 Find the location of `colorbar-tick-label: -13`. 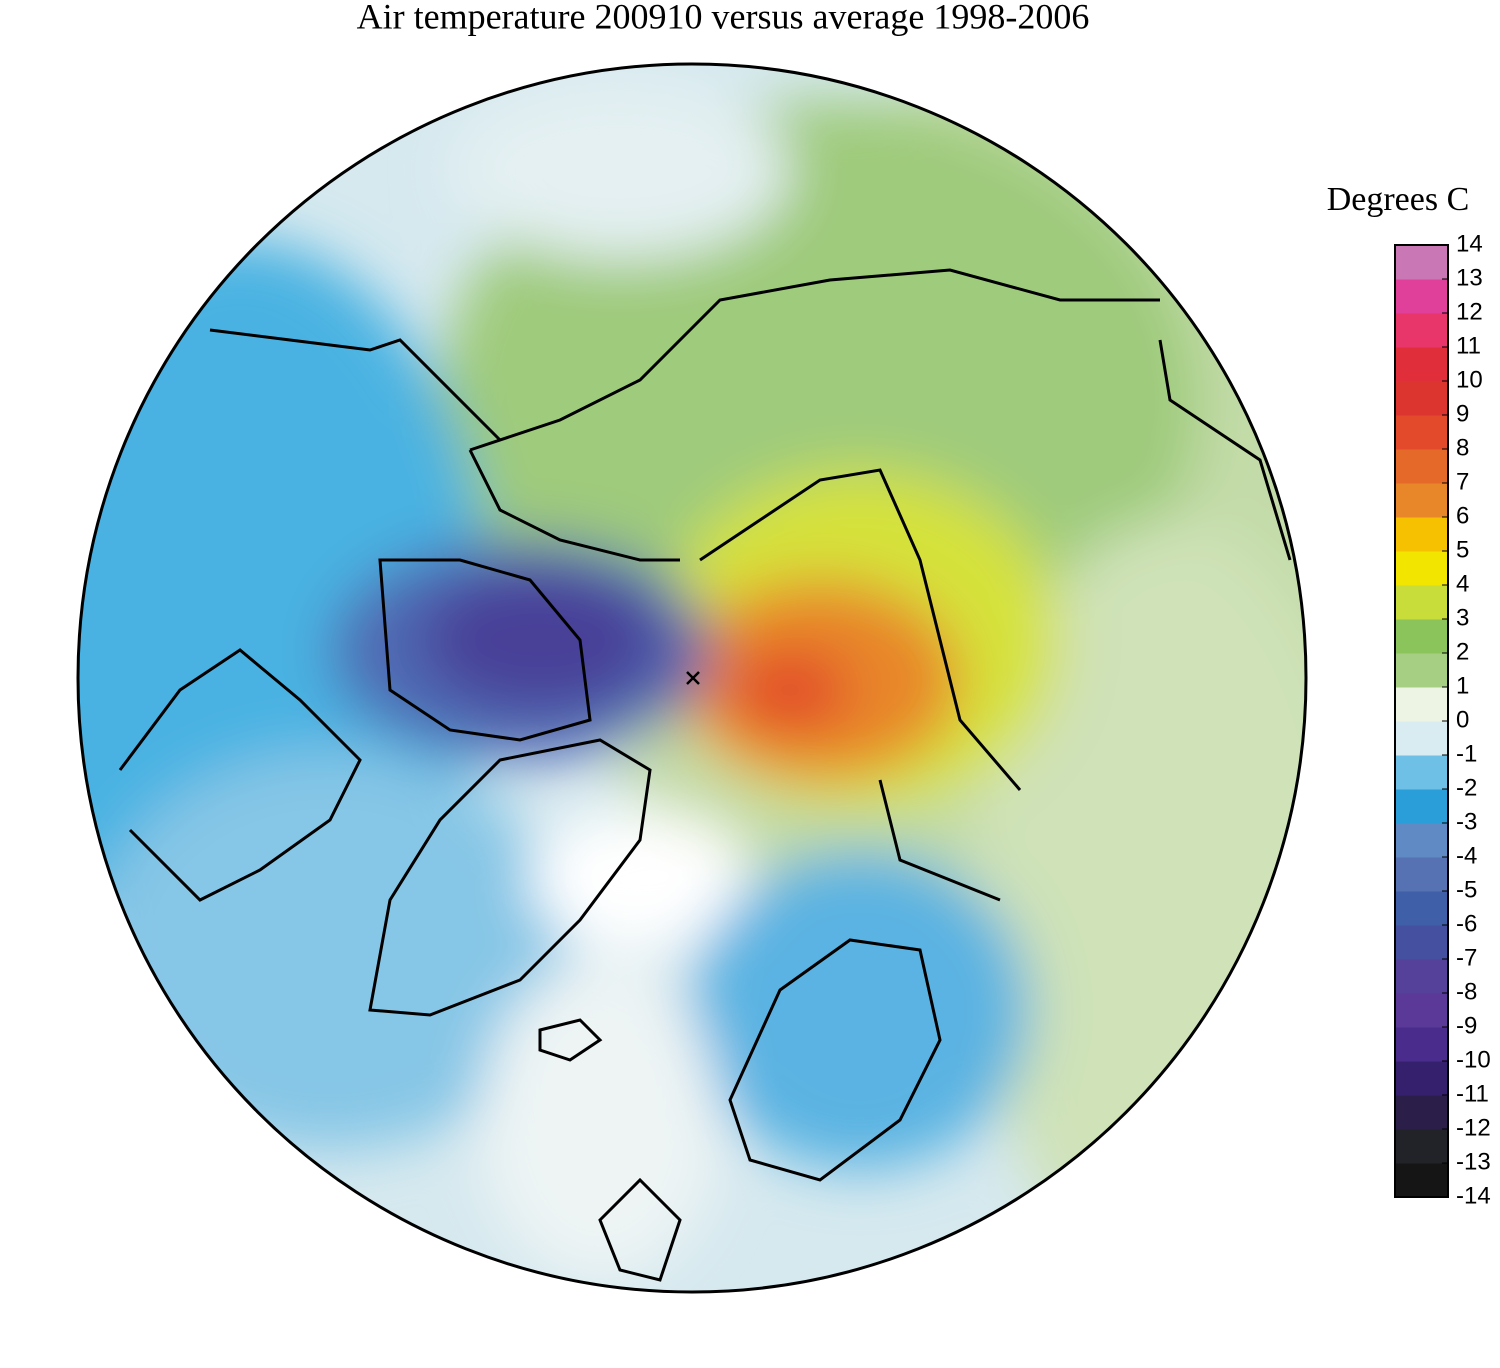

colorbar-tick-label: -13 is located at coordinates (1473, 1161).